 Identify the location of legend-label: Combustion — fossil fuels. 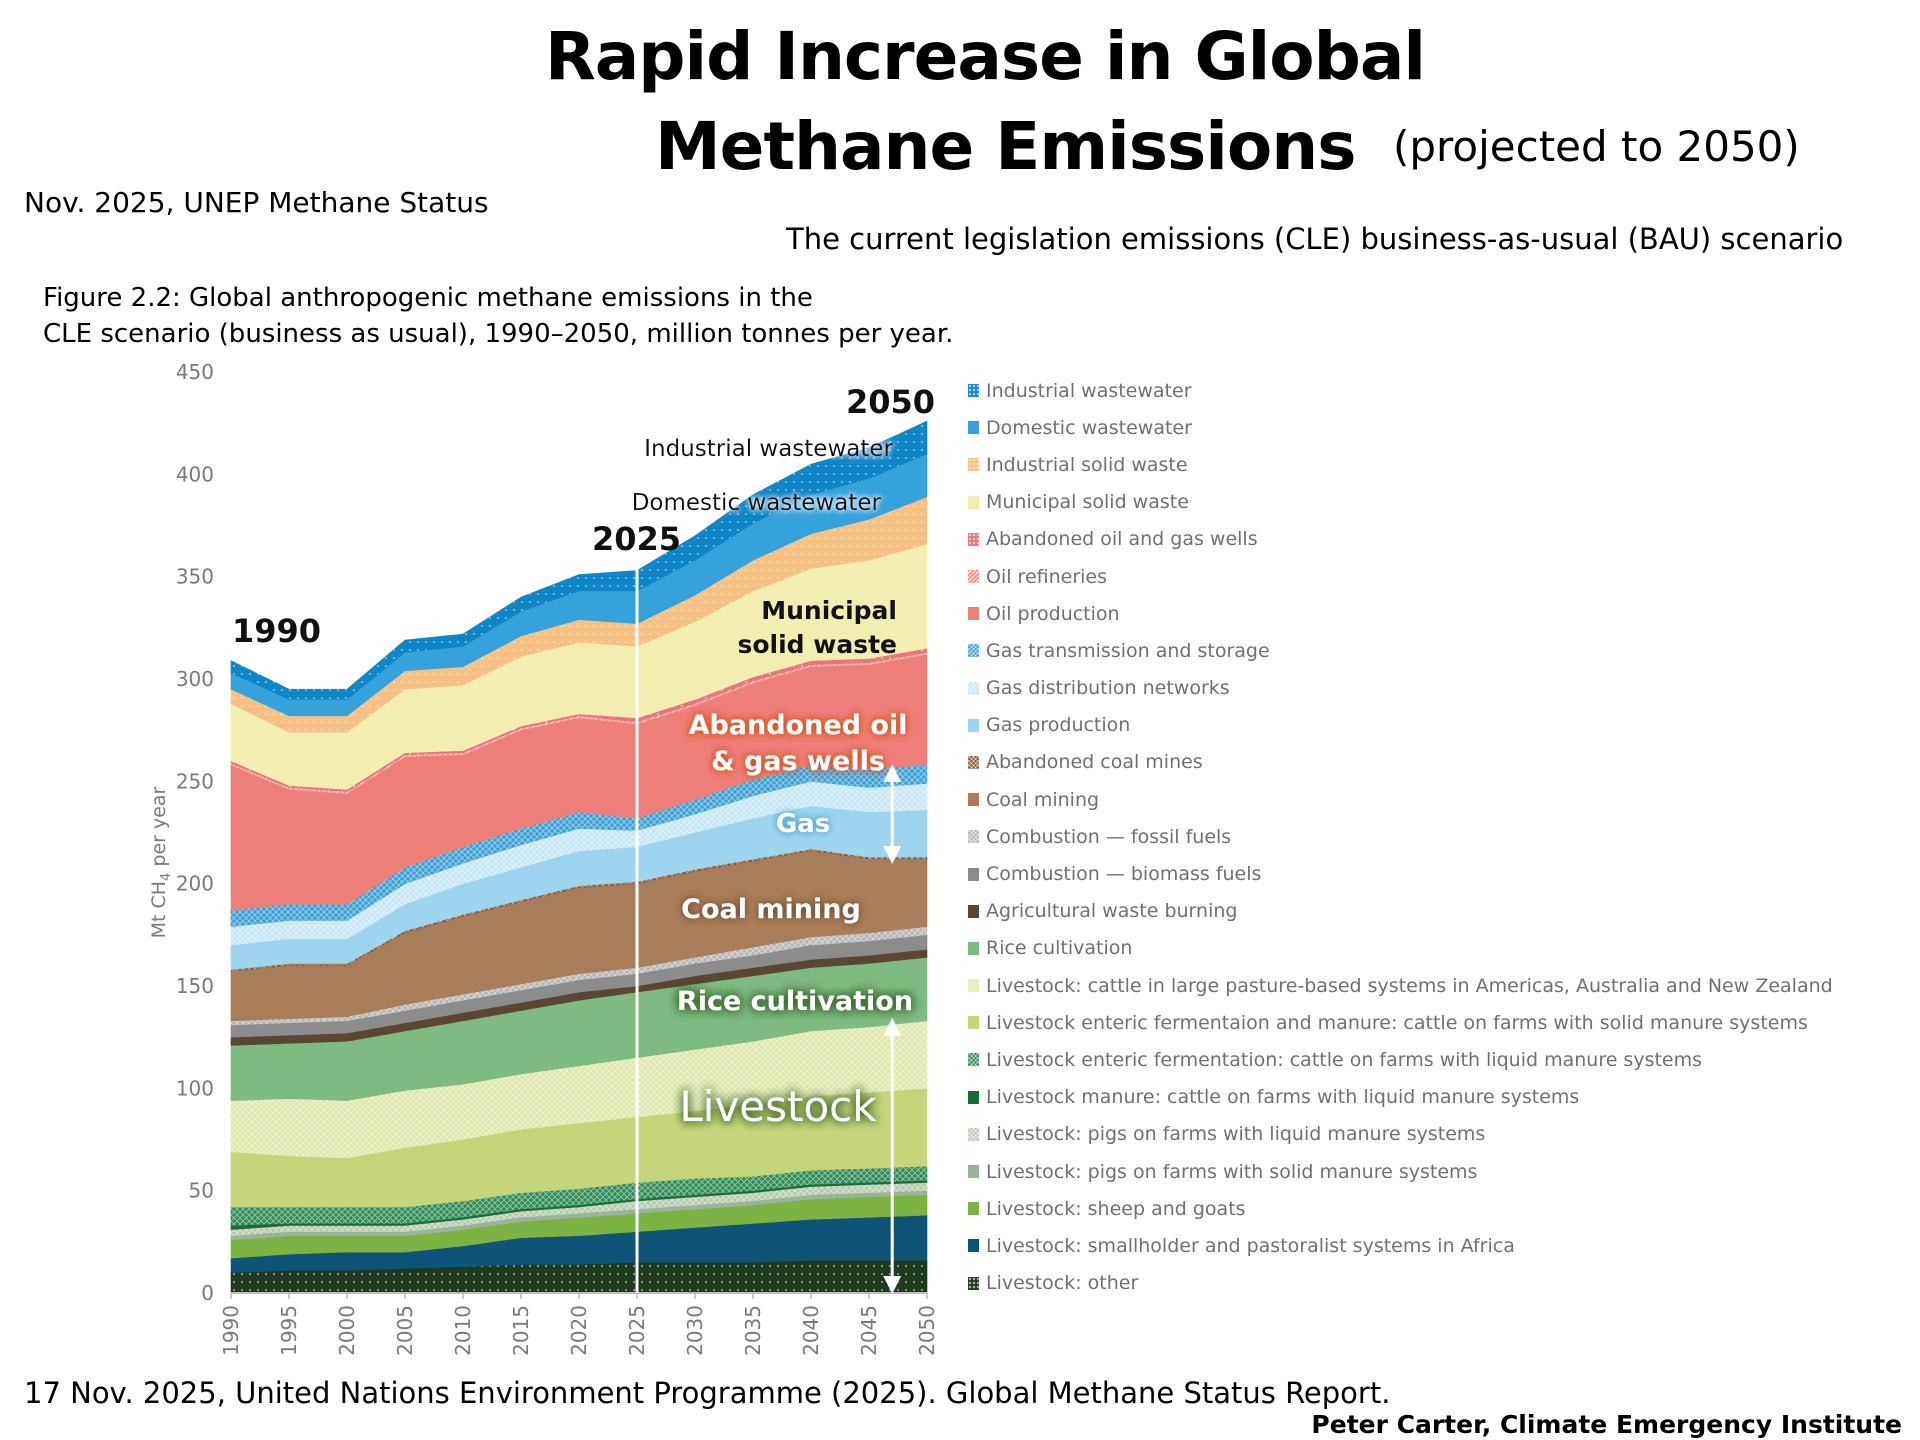
(1109, 836).